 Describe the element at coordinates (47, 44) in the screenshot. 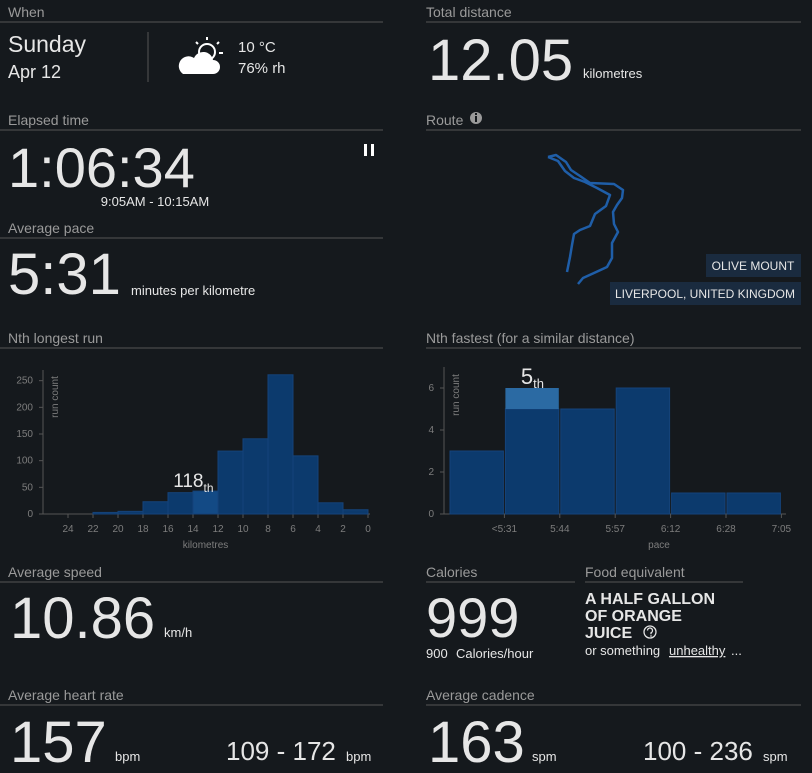

I see `day: Sunday` at that location.